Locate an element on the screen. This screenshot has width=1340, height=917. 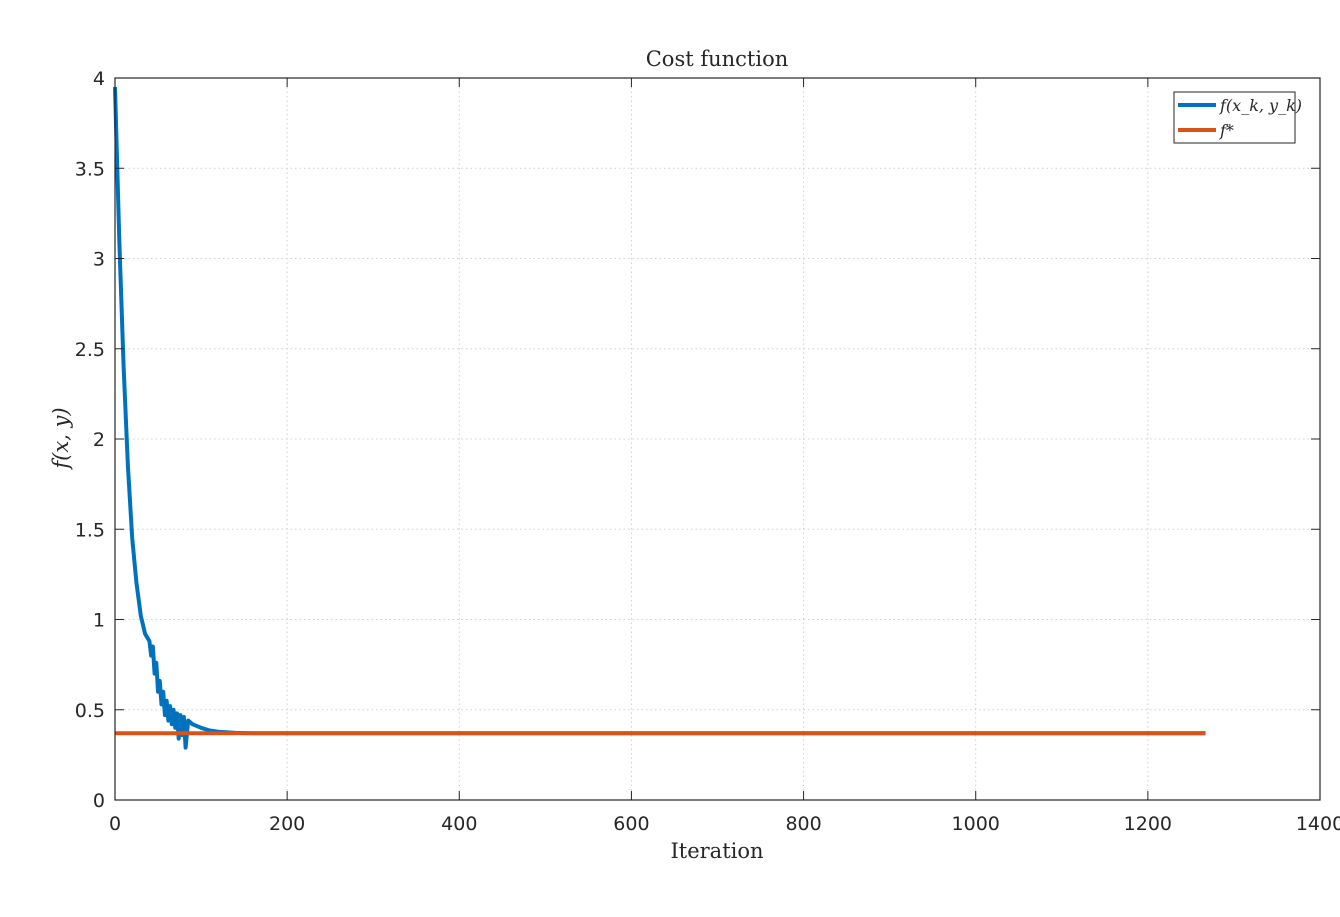
x-tick-label: 400 is located at coordinates (459, 824).